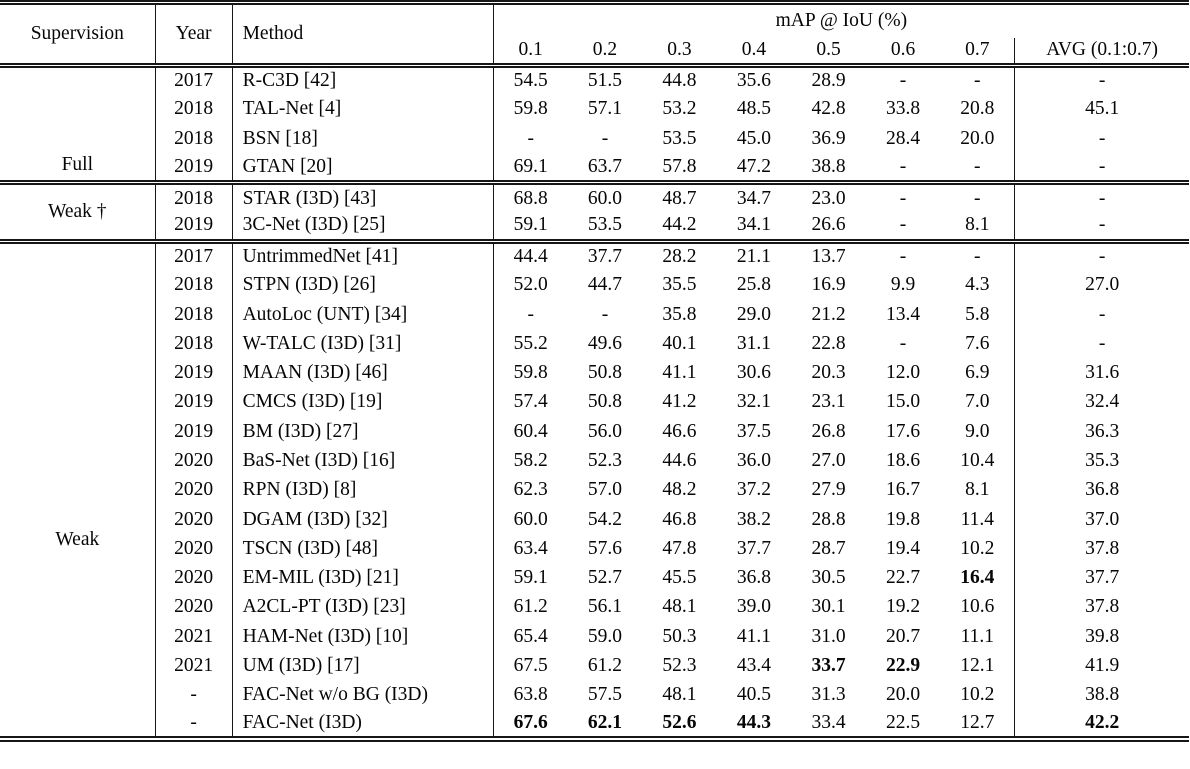  What do you see at coordinates (977, 666) in the screenshot?
I see `map-value-cell: 12.1` at bounding box center [977, 666].